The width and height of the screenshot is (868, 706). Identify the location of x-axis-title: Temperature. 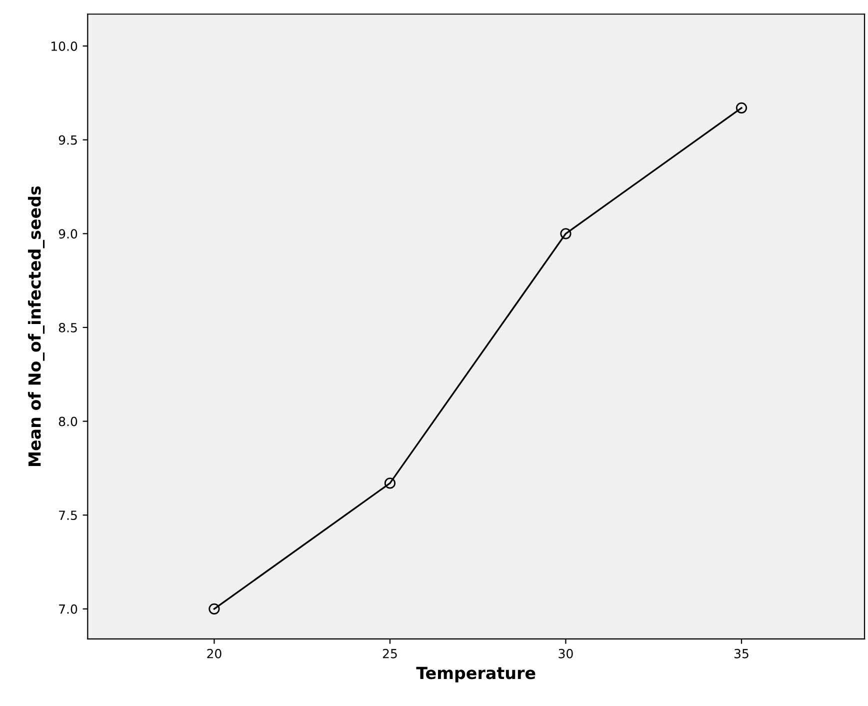
(476, 674).